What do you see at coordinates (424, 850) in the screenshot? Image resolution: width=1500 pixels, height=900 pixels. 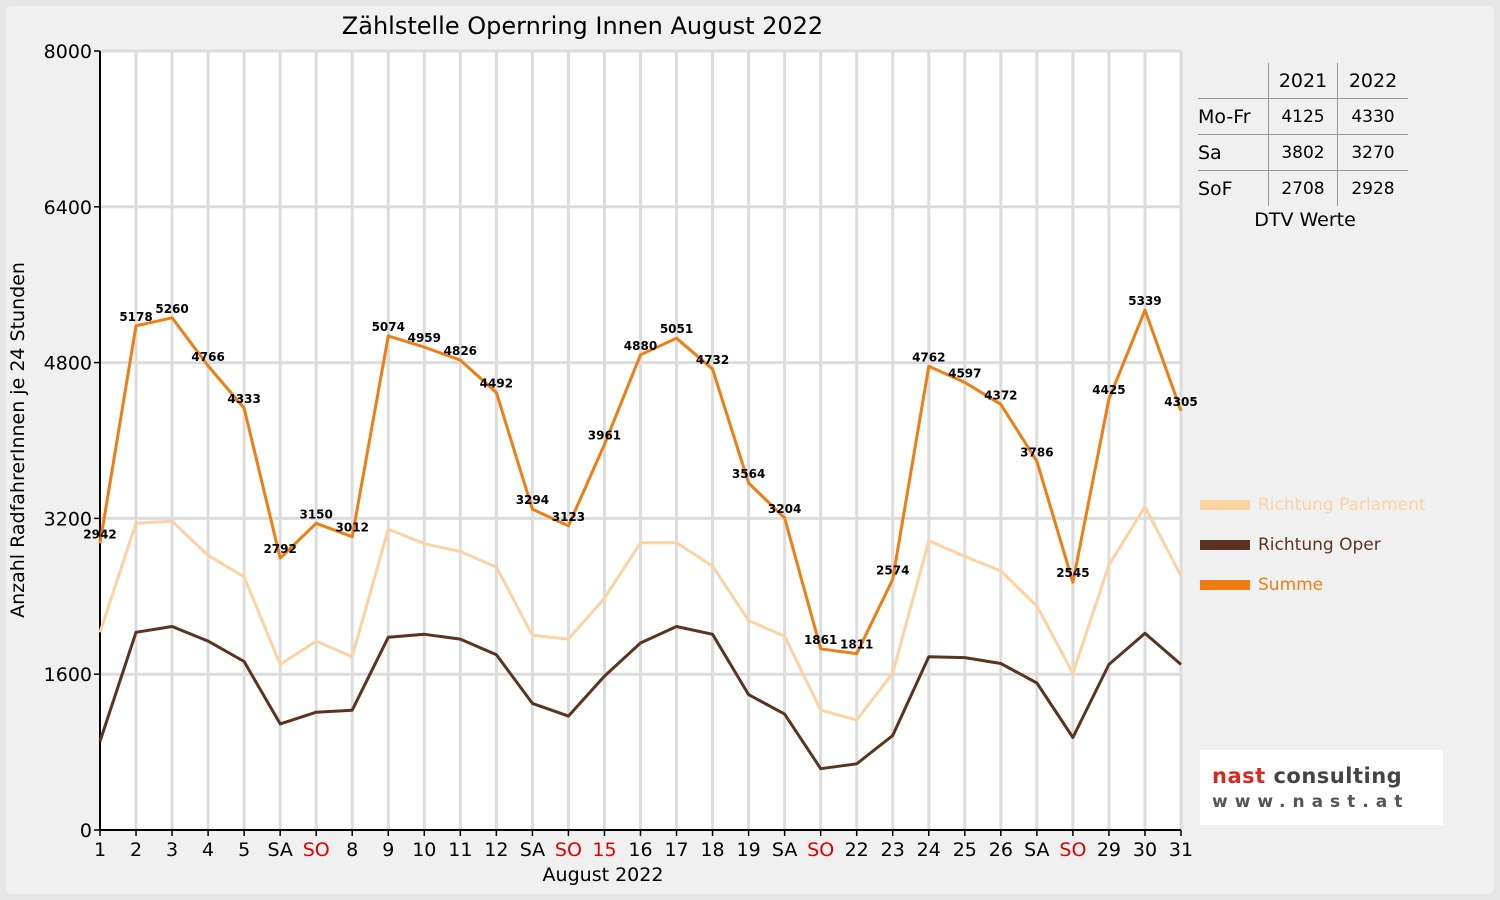 I see `x-tick-label: 10` at bounding box center [424, 850].